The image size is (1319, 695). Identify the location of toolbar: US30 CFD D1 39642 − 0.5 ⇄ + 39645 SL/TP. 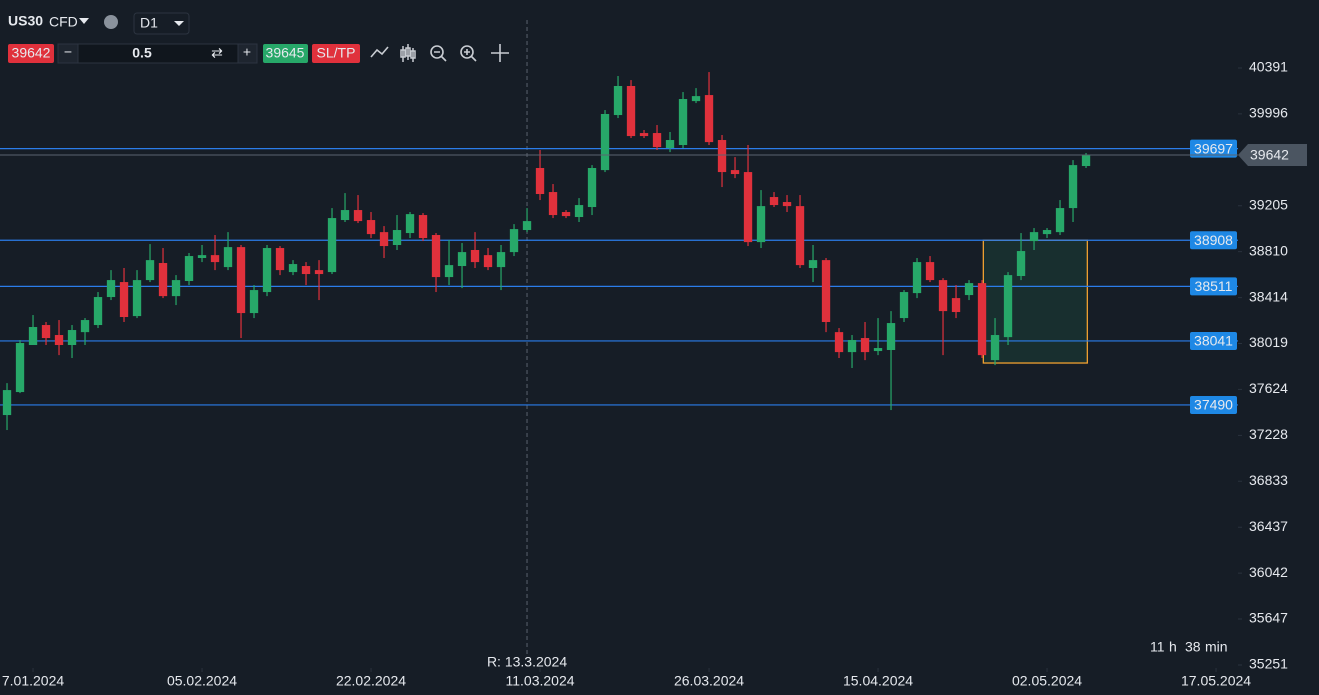
(258, 38).